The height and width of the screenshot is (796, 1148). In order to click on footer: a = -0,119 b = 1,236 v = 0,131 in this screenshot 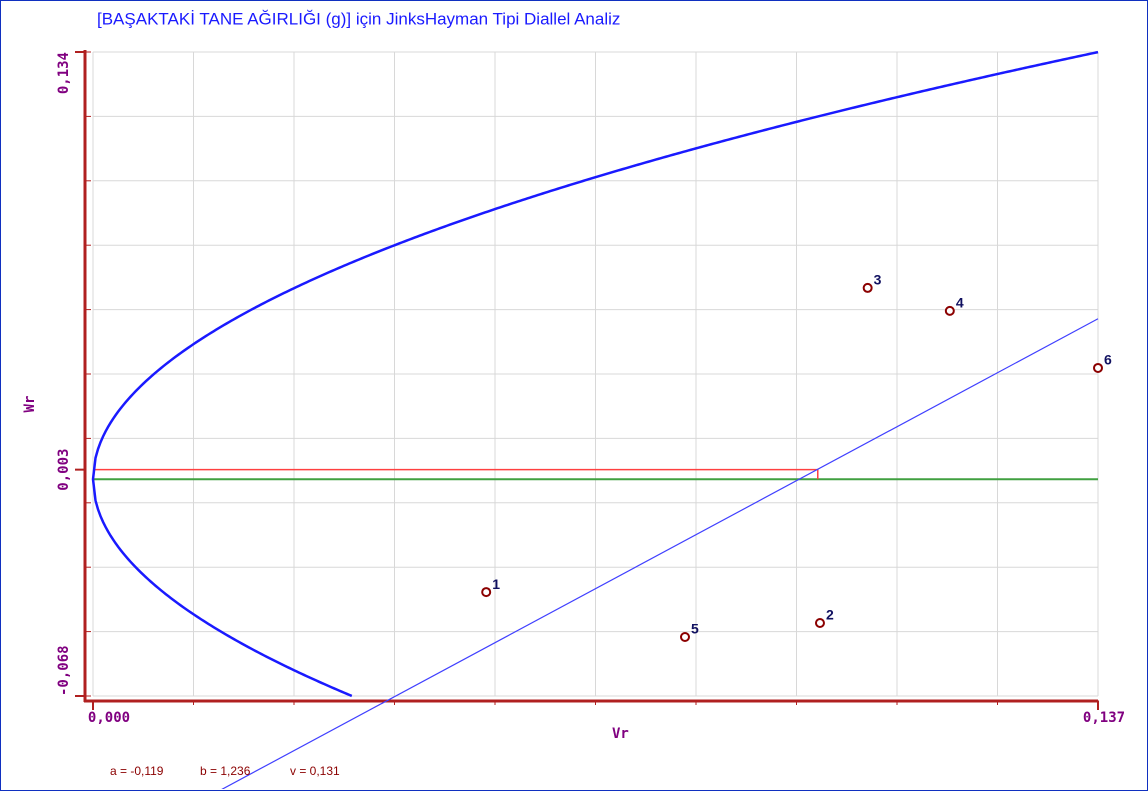, I will do `click(225, 771)`.